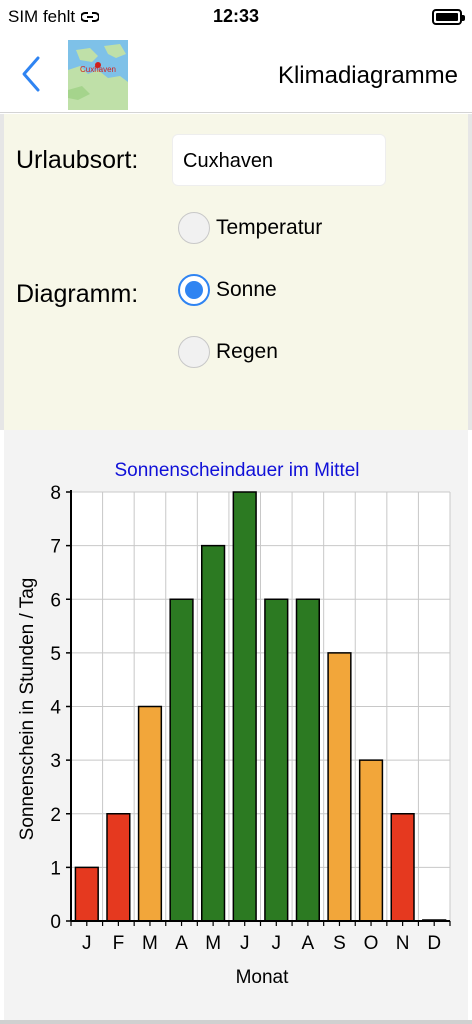  What do you see at coordinates (42, 16) in the screenshot?
I see `carrier-text: SIM fehlt` at bounding box center [42, 16].